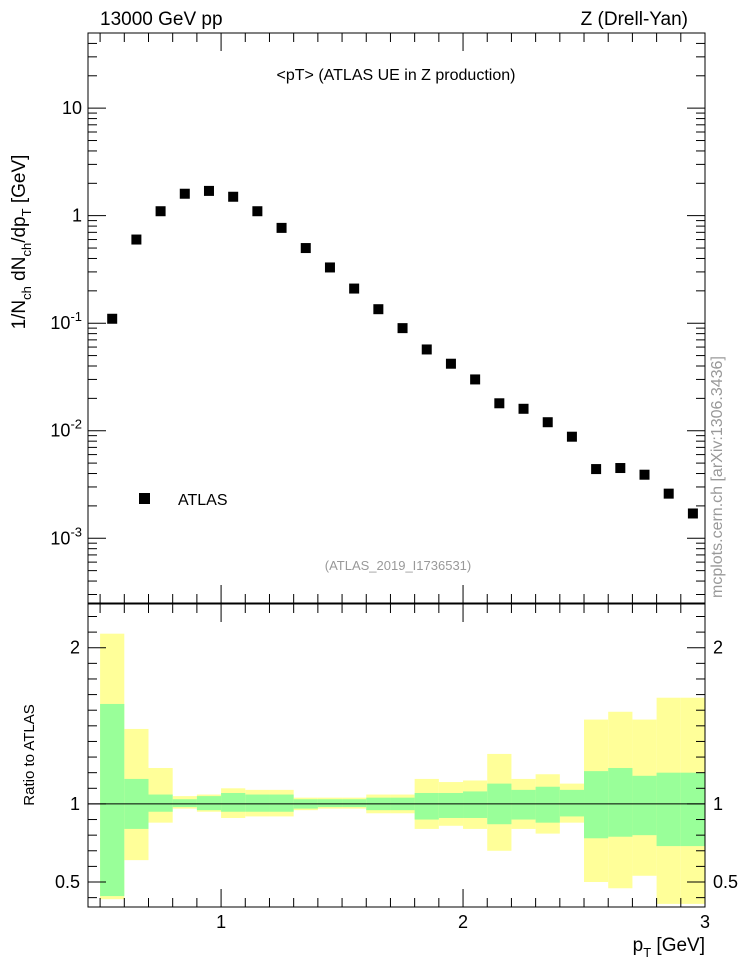 This screenshot has width=746, height=972. What do you see at coordinates (72, 108) in the screenshot?
I see `y-tick-label: 10` at bounding box center [72, 108].